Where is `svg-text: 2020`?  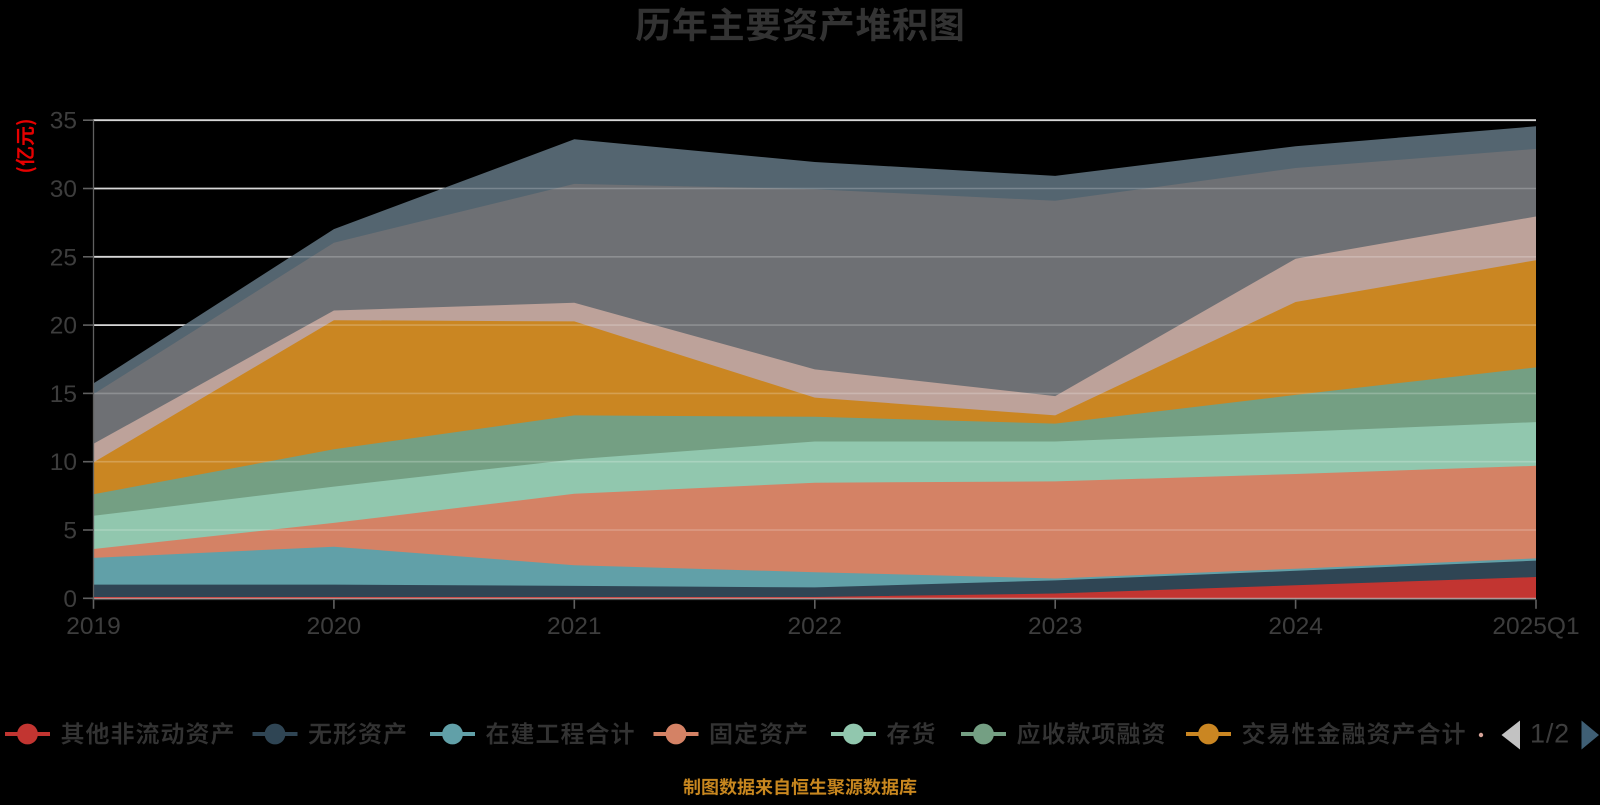 svg-text: 2020 is located at coordinates (334, 626).